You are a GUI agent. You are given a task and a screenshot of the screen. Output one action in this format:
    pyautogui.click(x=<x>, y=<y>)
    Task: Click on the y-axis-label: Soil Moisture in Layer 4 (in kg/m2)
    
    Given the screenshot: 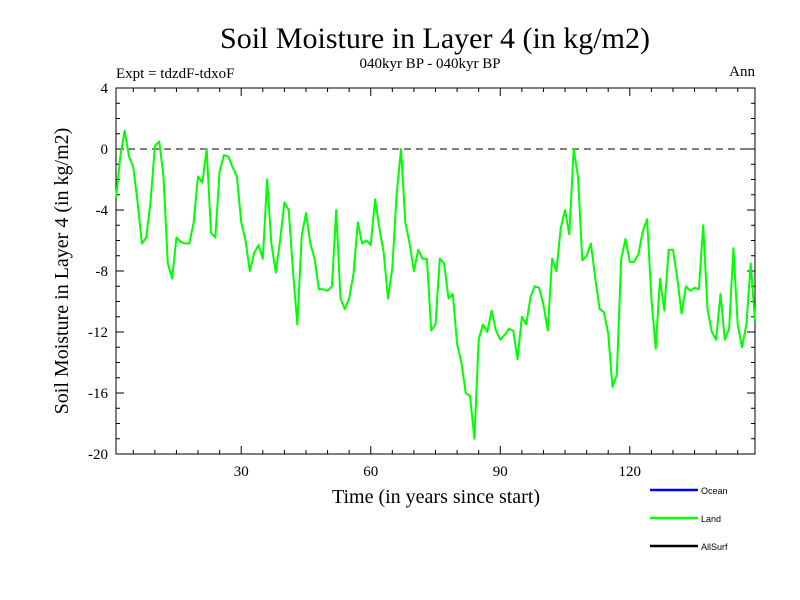 What is the action you would take?
    pyautogui.click(x=62, y=271)
    